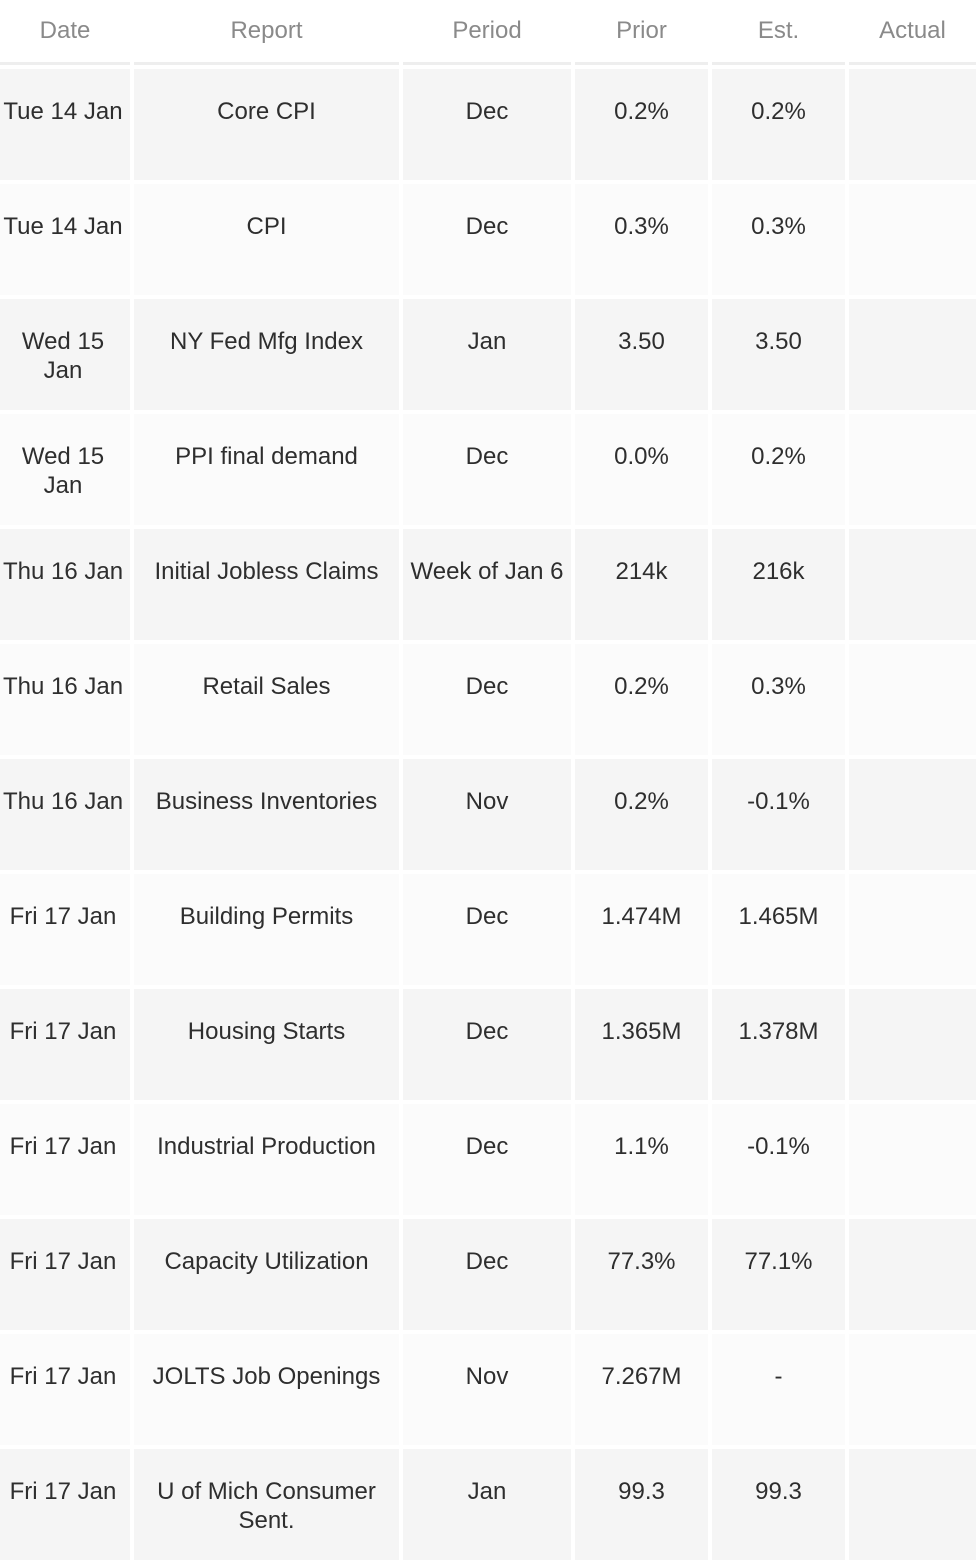 The height and width of the screenshot is (1568, 980). I want to click on cell-period: Week of Jan 6, so click(487, 584).